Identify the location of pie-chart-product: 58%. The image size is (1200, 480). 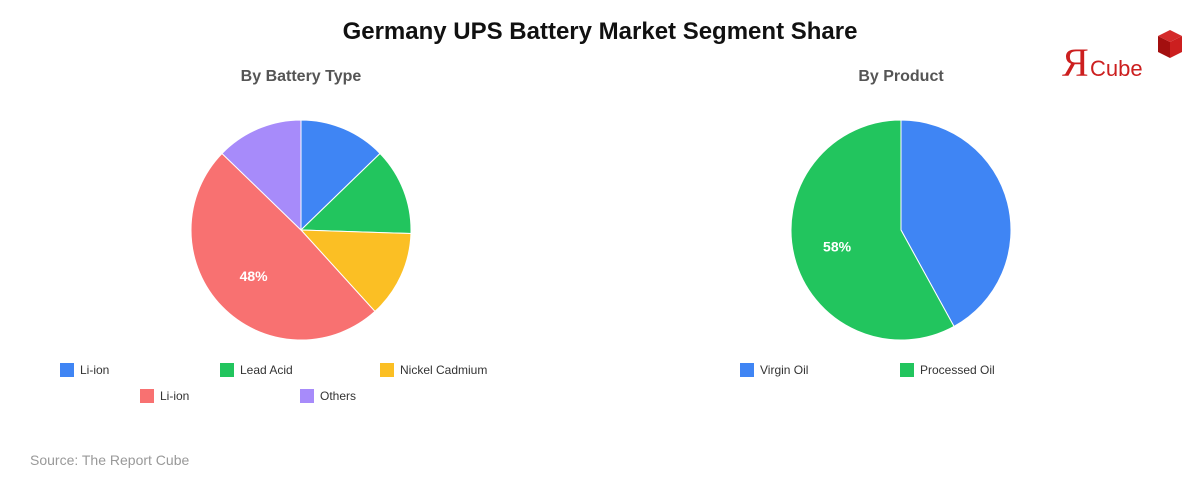
(901, 230).